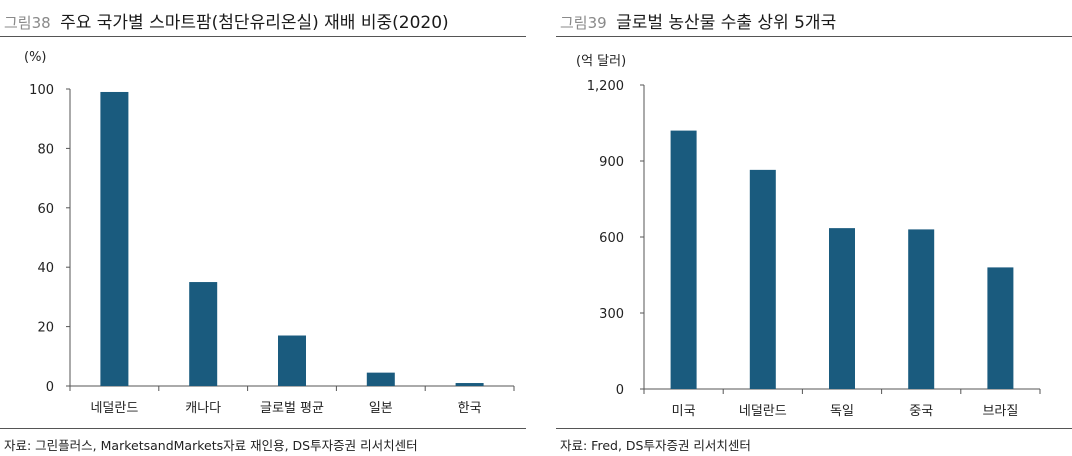  What do you see at coordinates (842, 411) in the screenshot?
I see `x-category-label: 독일` at bounding box center [842, 411].